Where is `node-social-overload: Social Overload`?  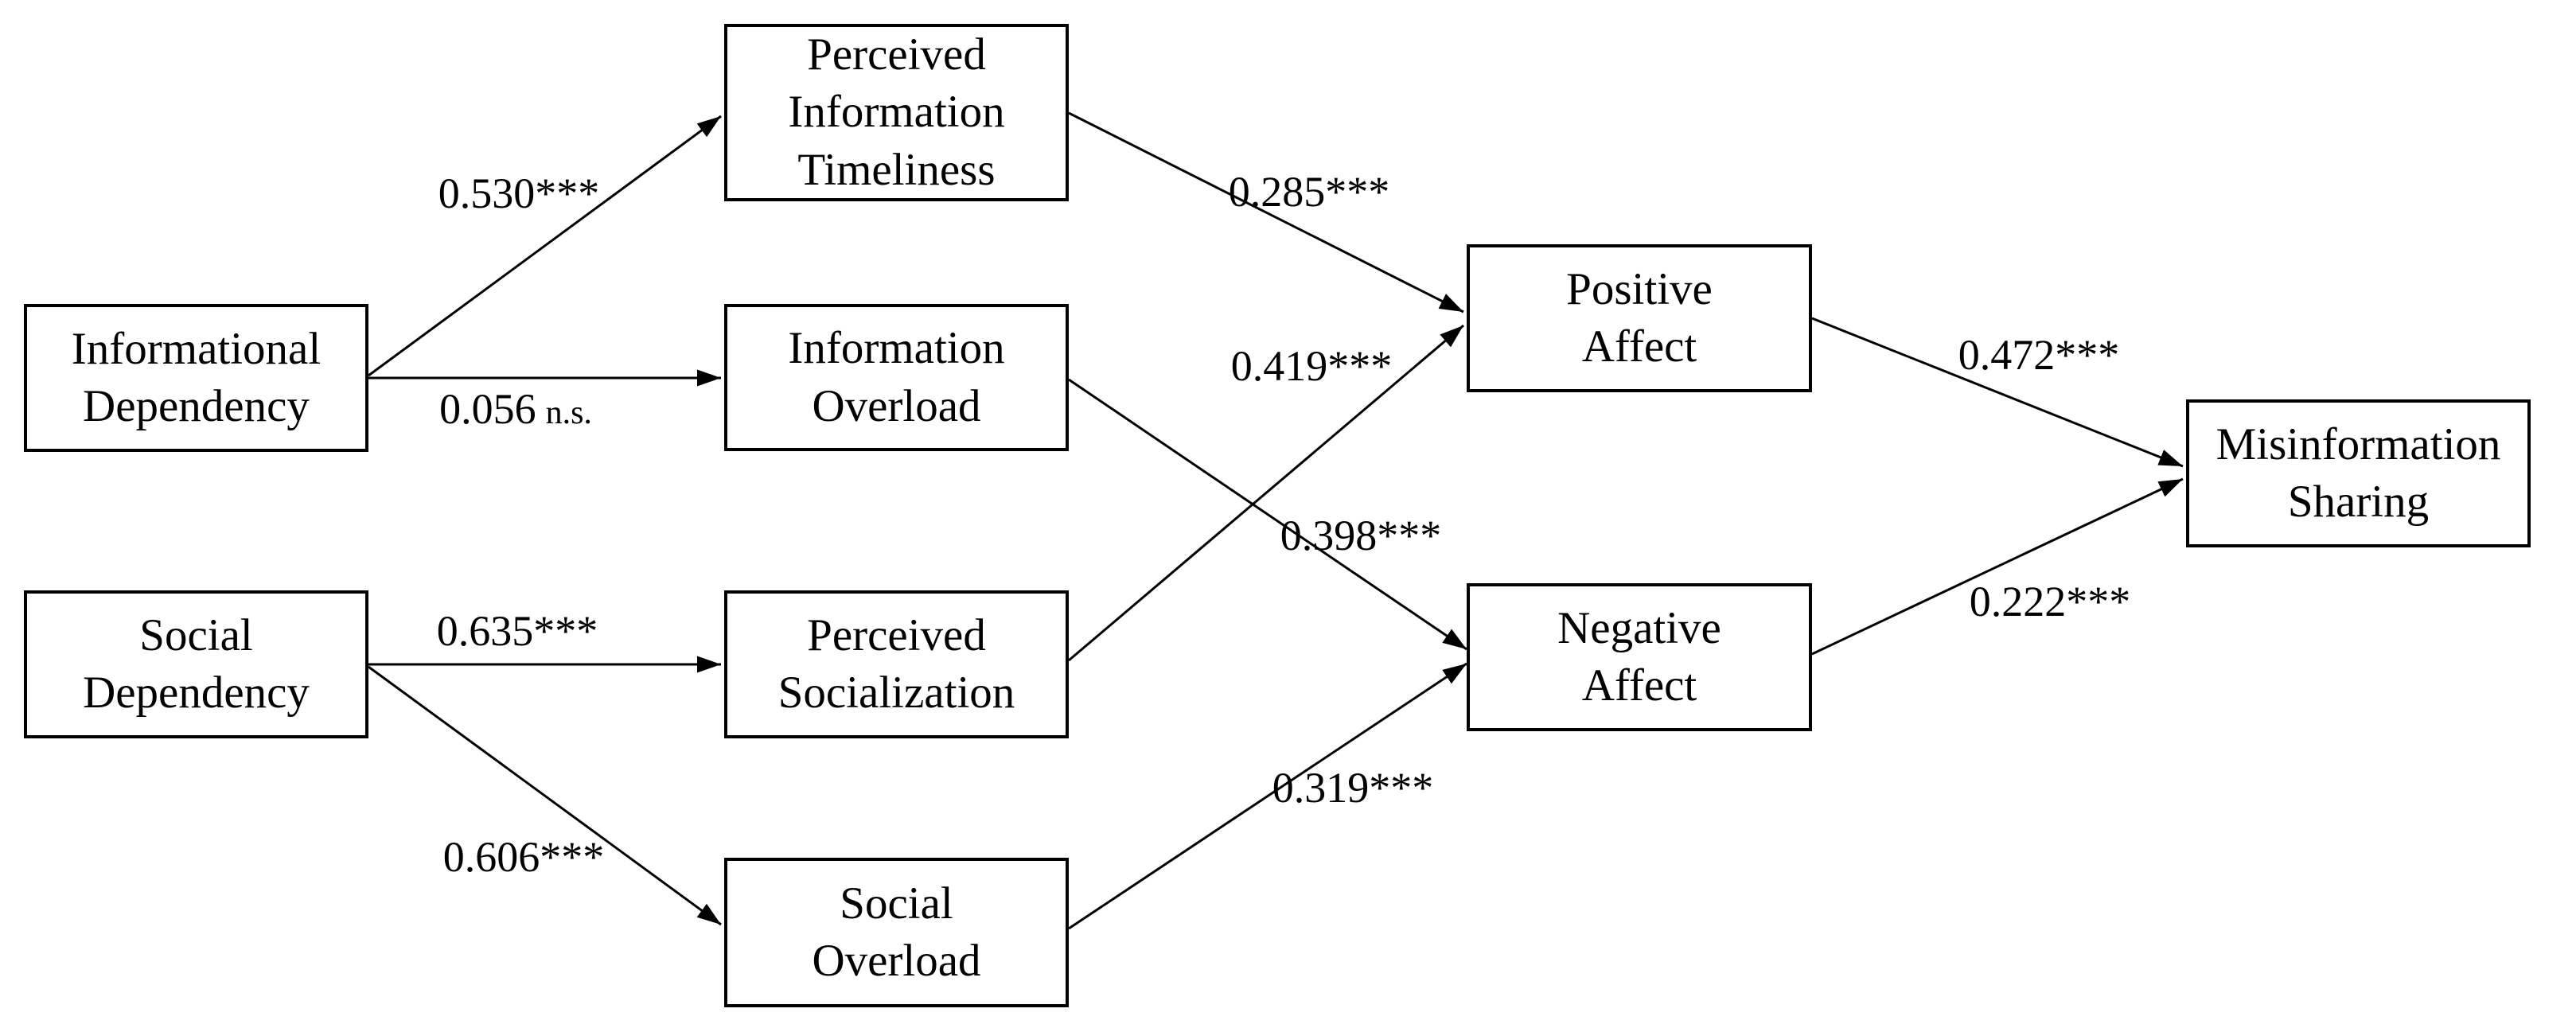 node-social-overload: Social Overload is located at coordinates (896, 932).